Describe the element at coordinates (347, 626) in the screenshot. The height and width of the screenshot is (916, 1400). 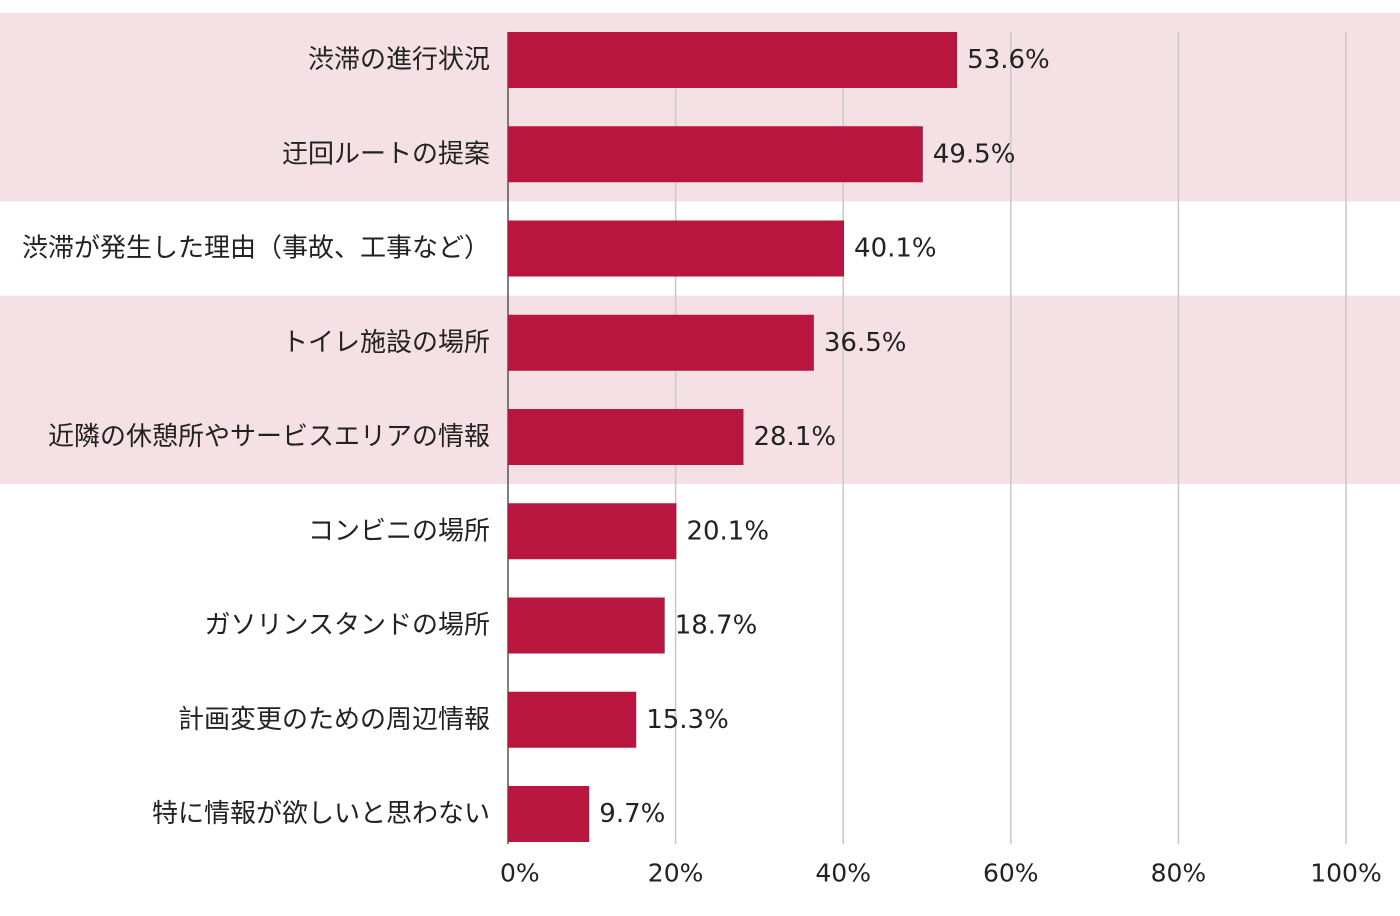
I see `category-label-7: ガソリンスタンドの場所` at that location.